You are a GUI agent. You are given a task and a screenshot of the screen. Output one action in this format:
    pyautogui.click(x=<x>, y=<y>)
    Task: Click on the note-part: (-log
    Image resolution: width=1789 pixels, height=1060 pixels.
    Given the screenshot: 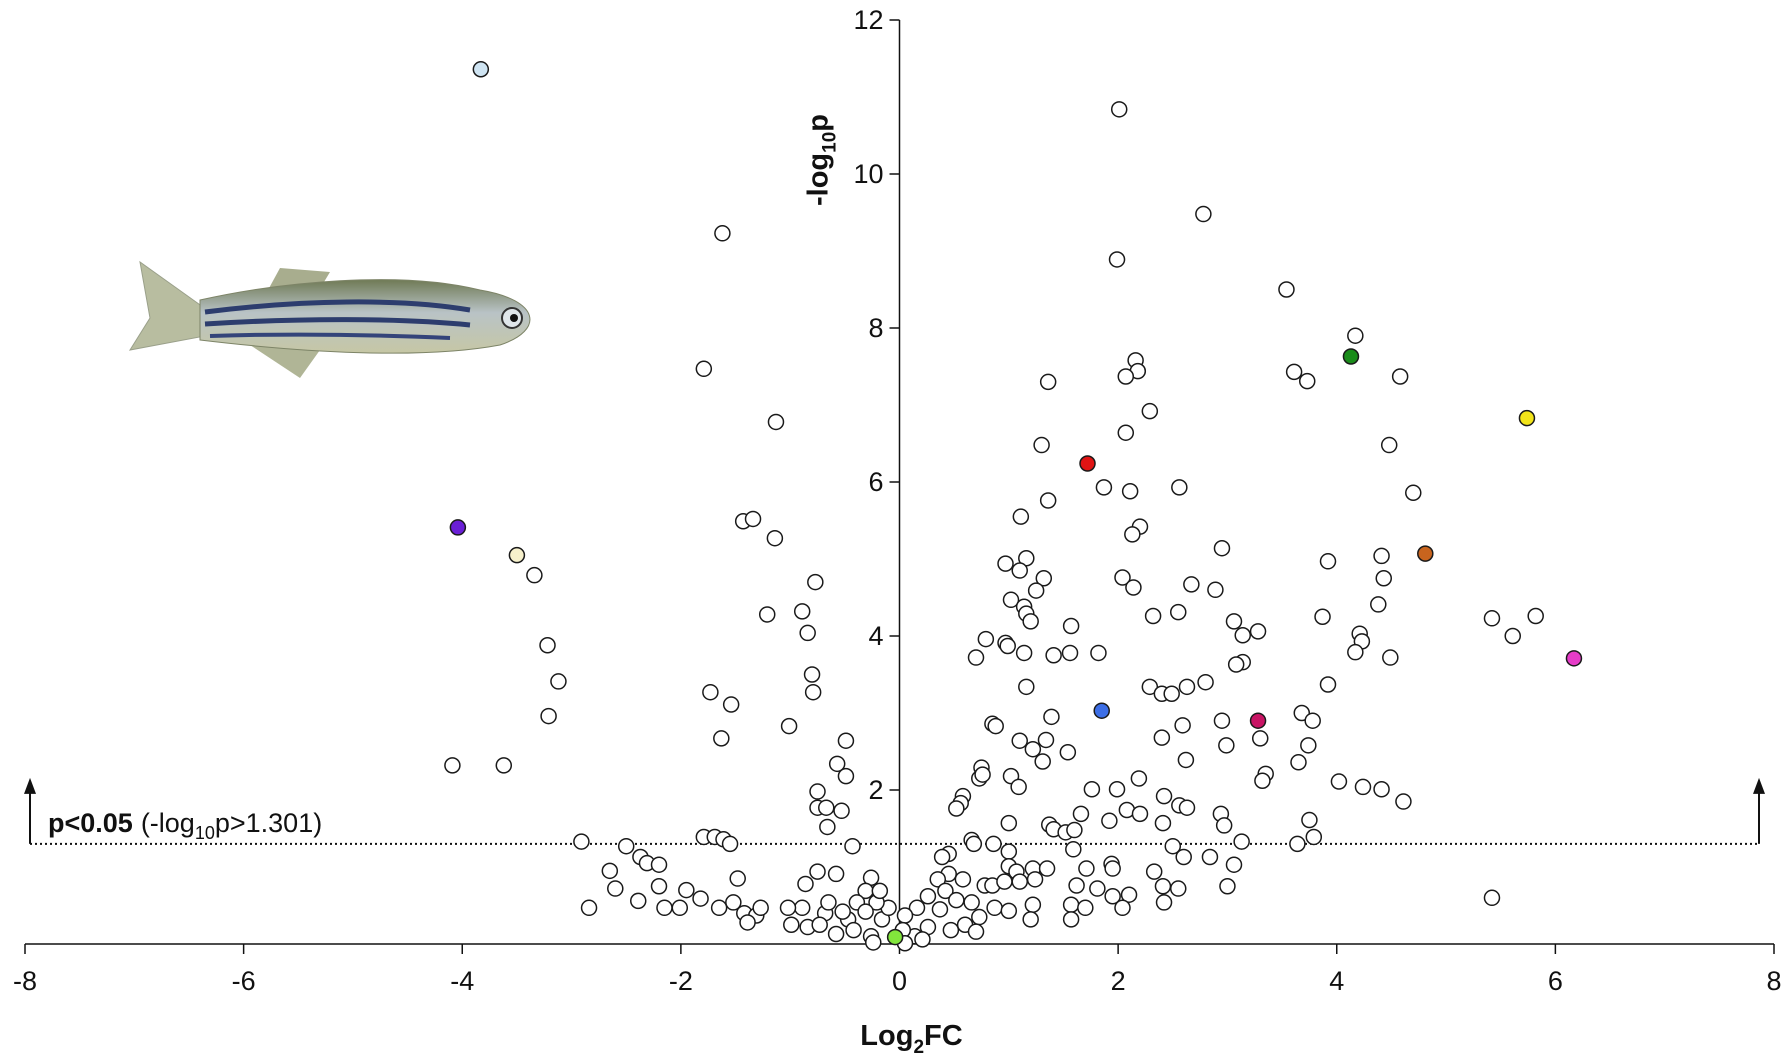 What is the action you would take?
    pyautogui.click(x=168, y=823)
    